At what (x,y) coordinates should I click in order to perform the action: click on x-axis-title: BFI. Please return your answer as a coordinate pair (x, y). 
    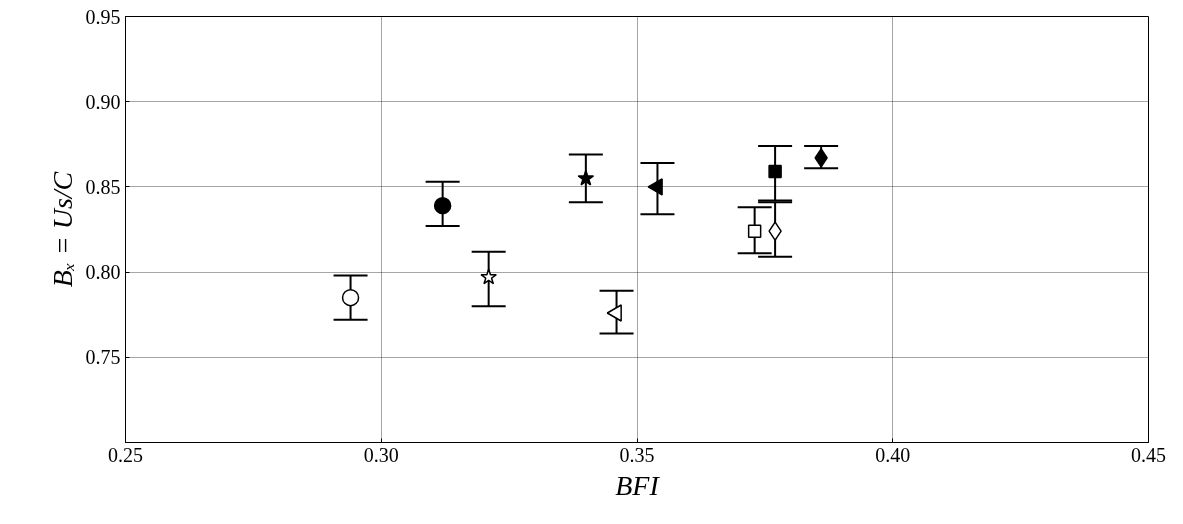
    Looking at the image, I should click on (638, 485).